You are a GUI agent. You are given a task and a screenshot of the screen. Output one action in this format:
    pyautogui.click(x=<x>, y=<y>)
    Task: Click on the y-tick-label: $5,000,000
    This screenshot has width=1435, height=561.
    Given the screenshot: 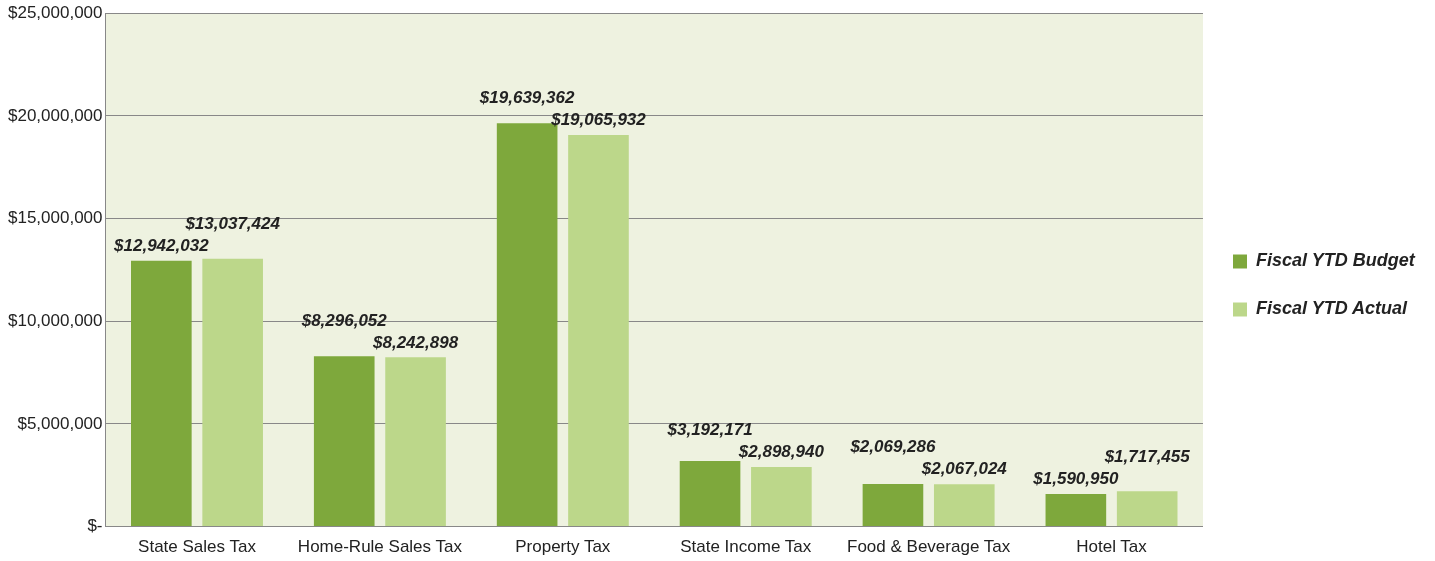 What is the action you would take?
    pyautogui.click(x=60, y=423)
    